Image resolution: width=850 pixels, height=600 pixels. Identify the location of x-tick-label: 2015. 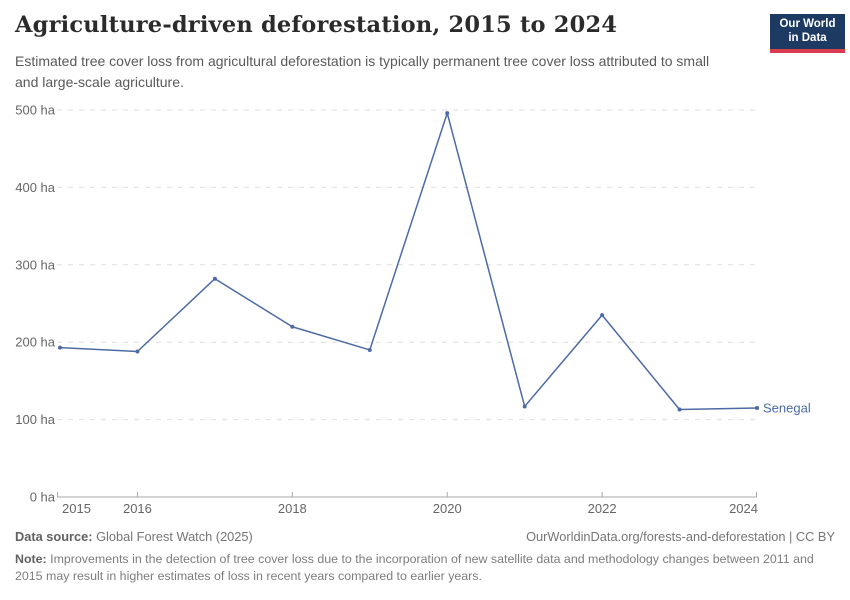
(76, 508).